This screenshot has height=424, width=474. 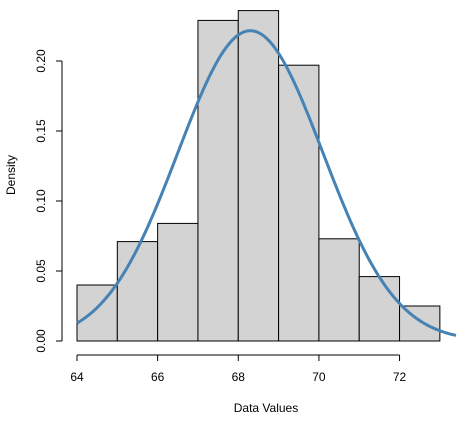 What do you see at coordinates (41, 61) in the screenshot?
I see `y-tick-label: 0.20` at bounding box center [41, 61].